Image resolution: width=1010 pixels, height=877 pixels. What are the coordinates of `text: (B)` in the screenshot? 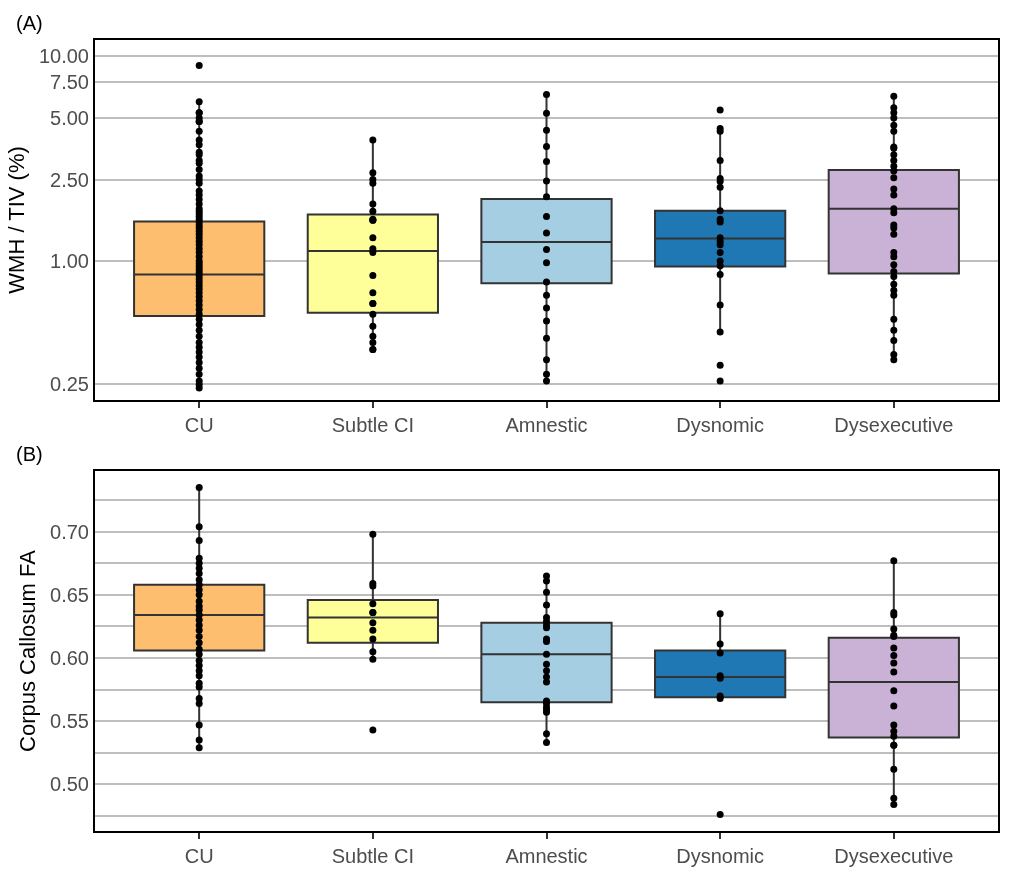 It's located at (29, 454).